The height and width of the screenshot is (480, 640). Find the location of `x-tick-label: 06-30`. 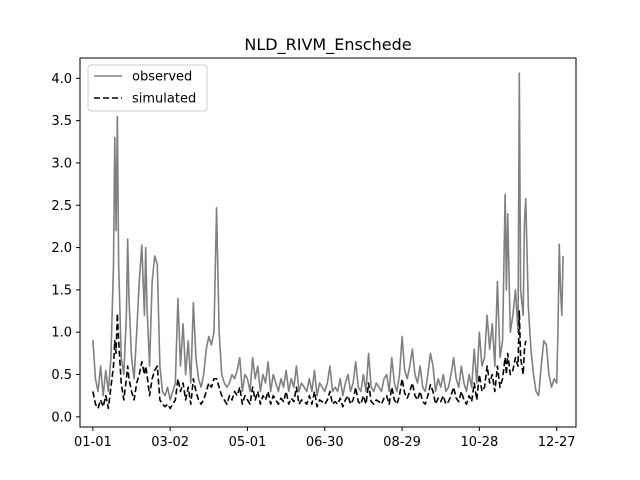

x-tick-label: 06-30 is located at coordinates (325, 442).